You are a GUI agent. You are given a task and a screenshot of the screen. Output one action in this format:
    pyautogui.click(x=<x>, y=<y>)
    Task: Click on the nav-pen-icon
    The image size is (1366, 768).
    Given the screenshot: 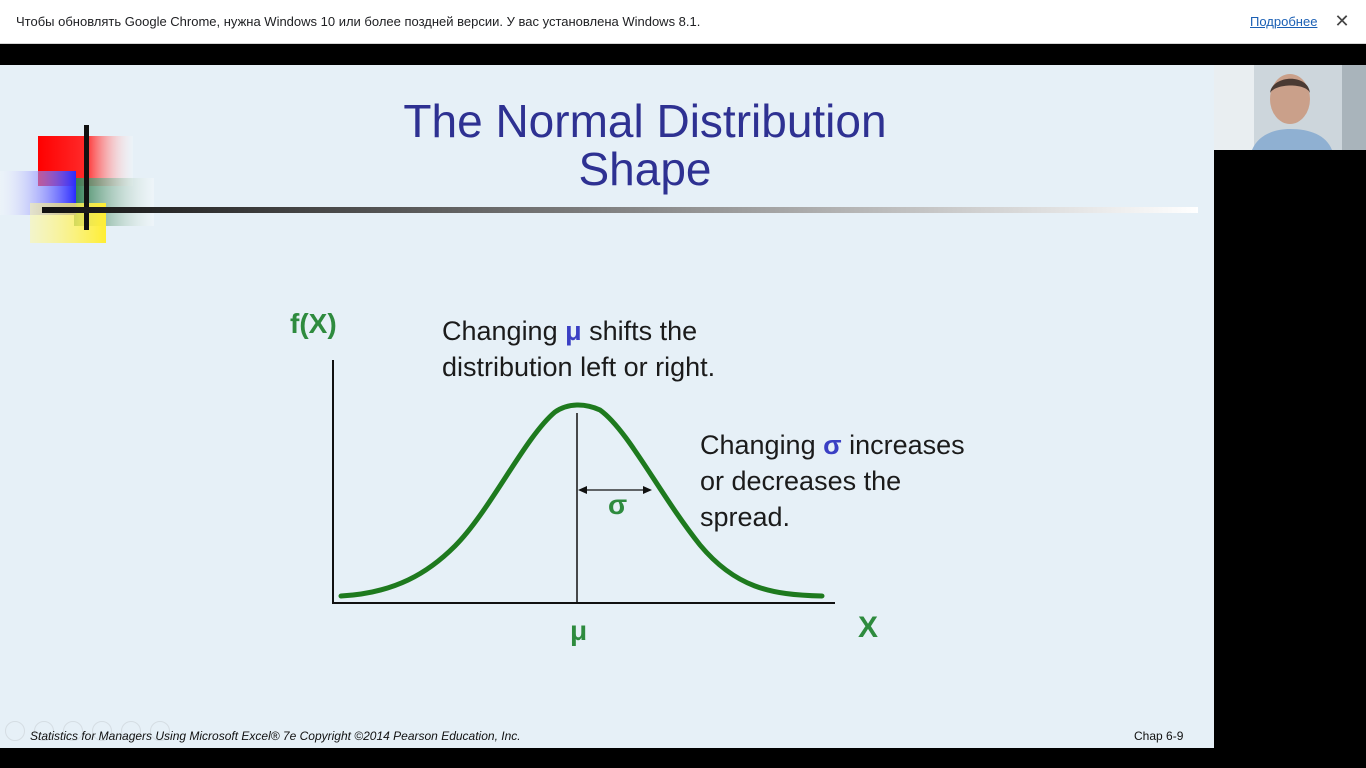 What is the action you would take?
    pyautogui.click(x=73, y=731)
    